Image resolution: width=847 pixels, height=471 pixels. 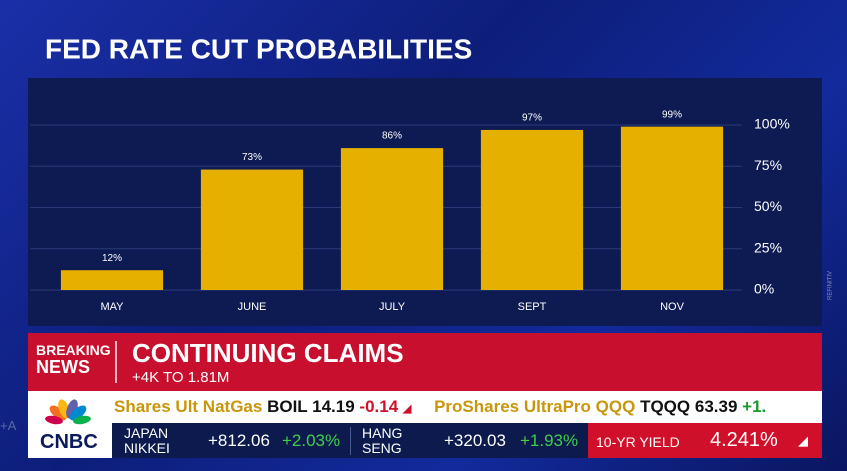 I want to click on x-tick-label: JUNE, so click(x=252, y=307).